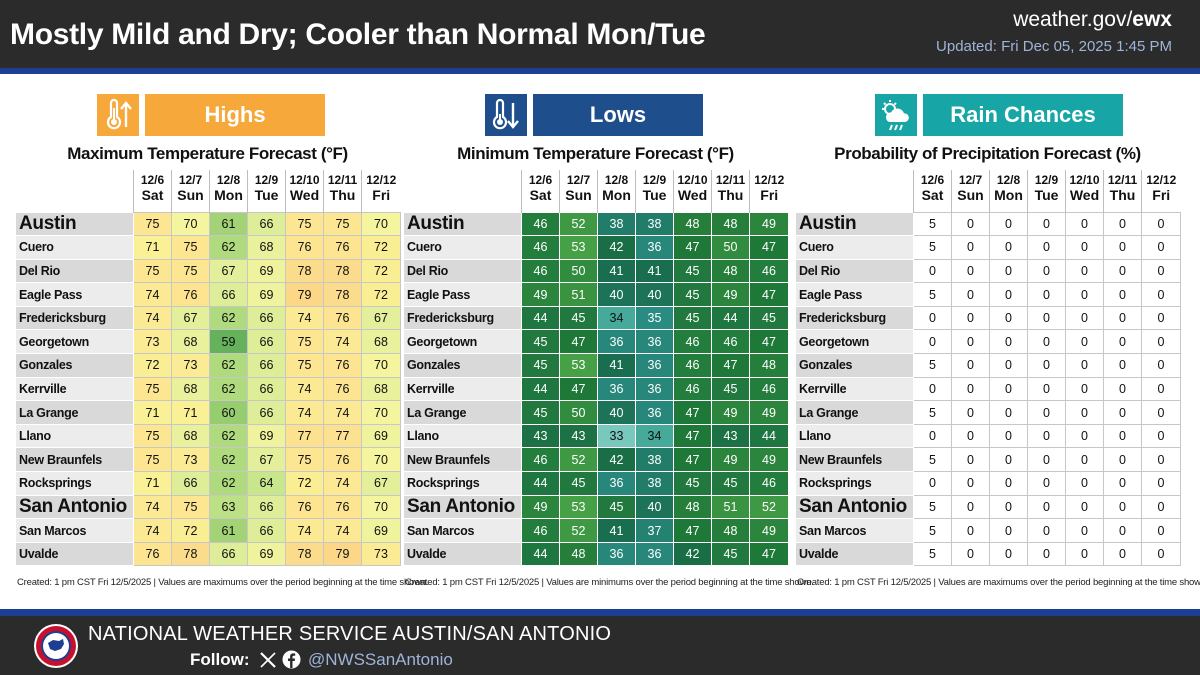 This screenshot has width=1200, height=675. Describe the element at coordinates (208, 294) in the screenshot. I see `table-row: Eagle Pass 74 76 66 69 79 78 72` at that location.